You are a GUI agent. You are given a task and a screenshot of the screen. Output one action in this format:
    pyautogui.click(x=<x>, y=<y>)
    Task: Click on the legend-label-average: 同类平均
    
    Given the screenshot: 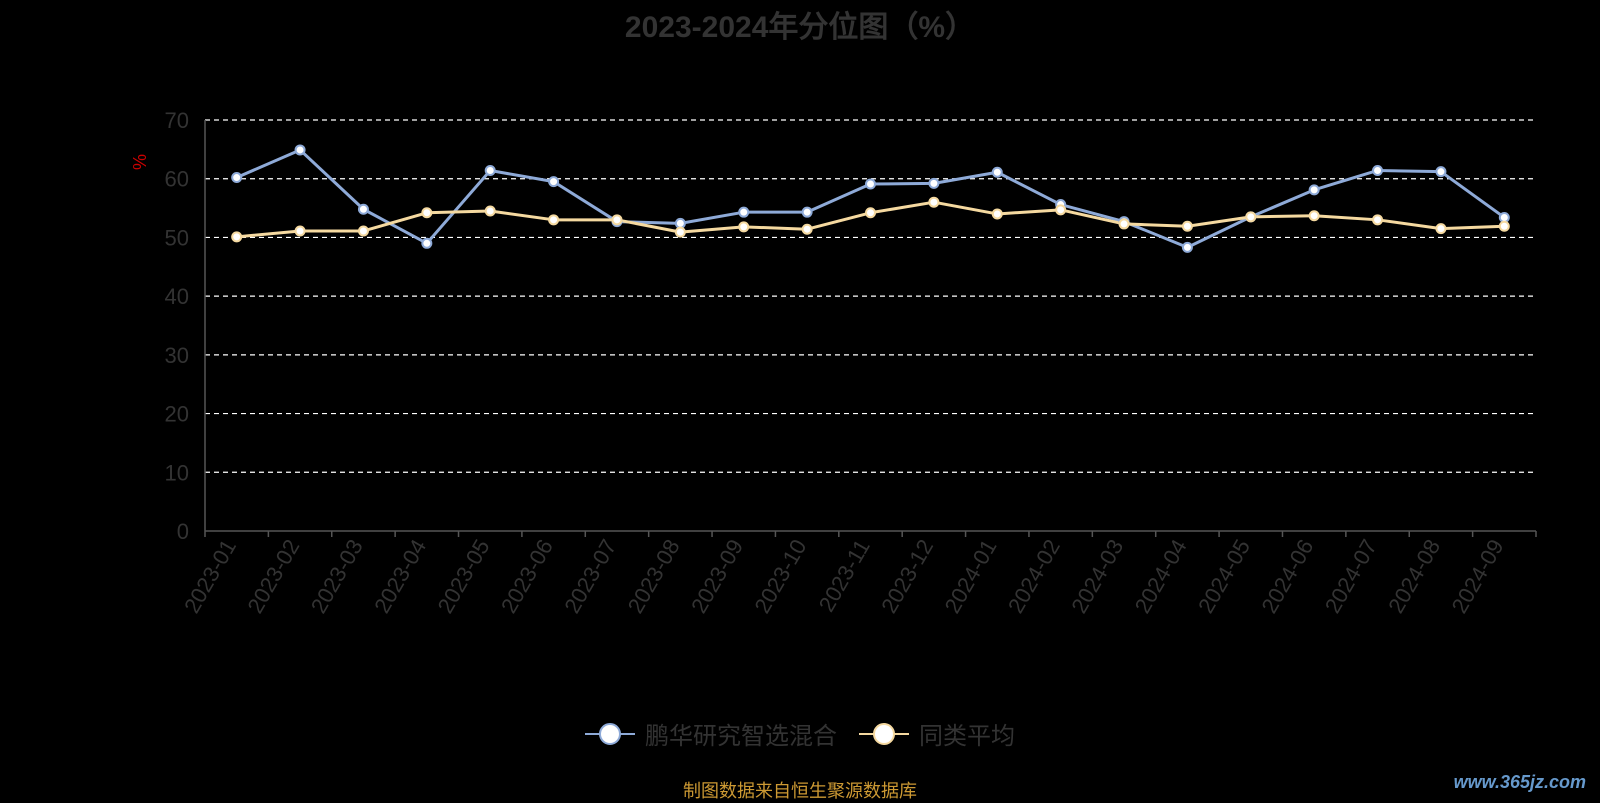 What is the action you would take?
    pyautogui.click(x=967, y=736)
    